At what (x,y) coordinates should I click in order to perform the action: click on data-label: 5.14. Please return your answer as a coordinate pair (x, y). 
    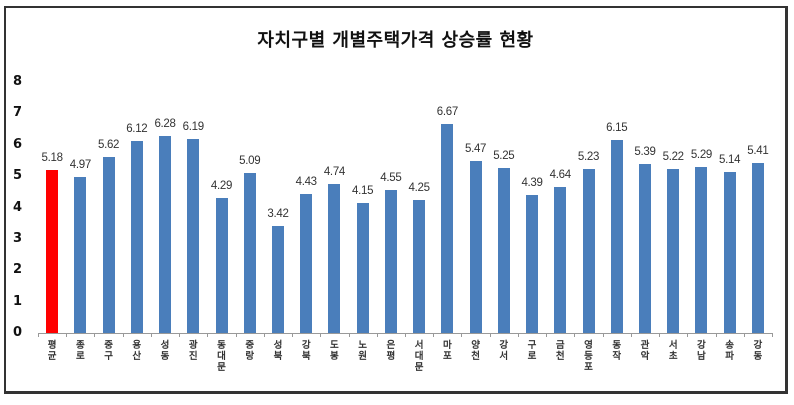
    Looking at the image, I should click on (730, 159).